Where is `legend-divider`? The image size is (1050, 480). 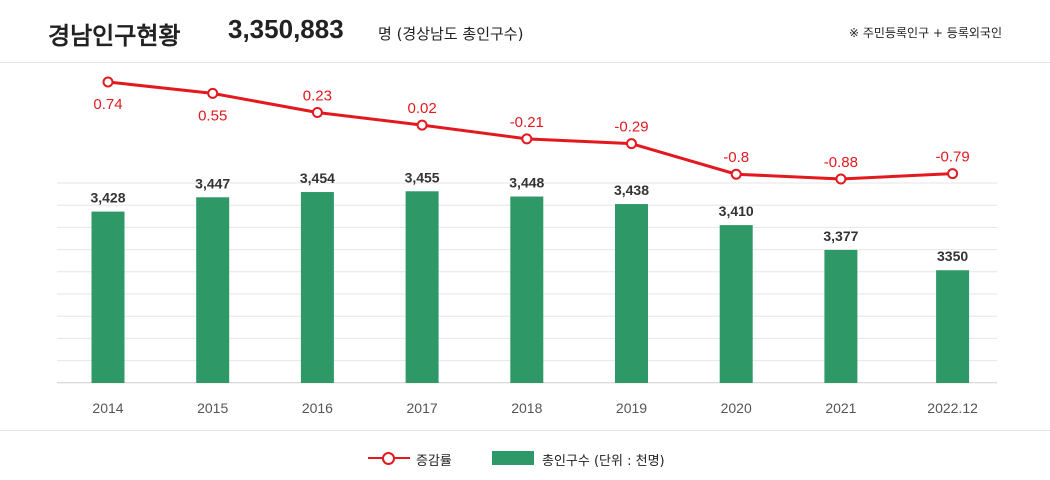 legend-divider is located at coordinates (525, 430).